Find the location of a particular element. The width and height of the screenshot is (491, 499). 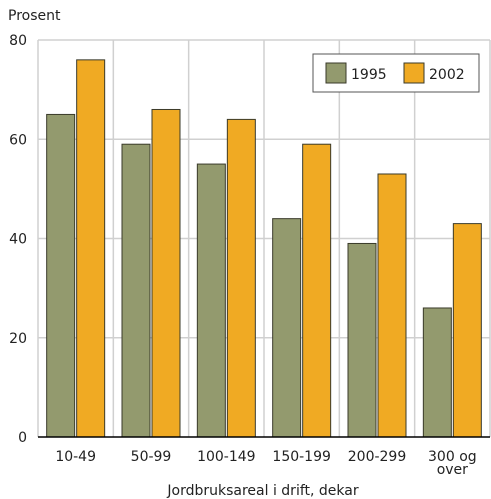

legend-label-2002: 2002 is located at coordinates (447, 75).